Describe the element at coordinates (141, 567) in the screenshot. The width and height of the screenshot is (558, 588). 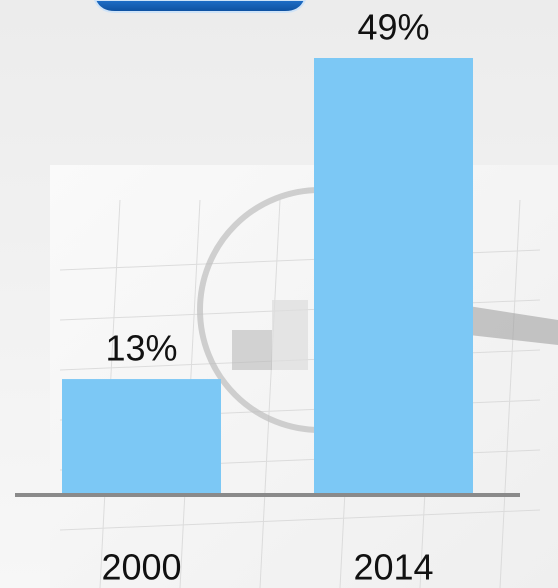
I see `x-tick-label: 2000` at that location.